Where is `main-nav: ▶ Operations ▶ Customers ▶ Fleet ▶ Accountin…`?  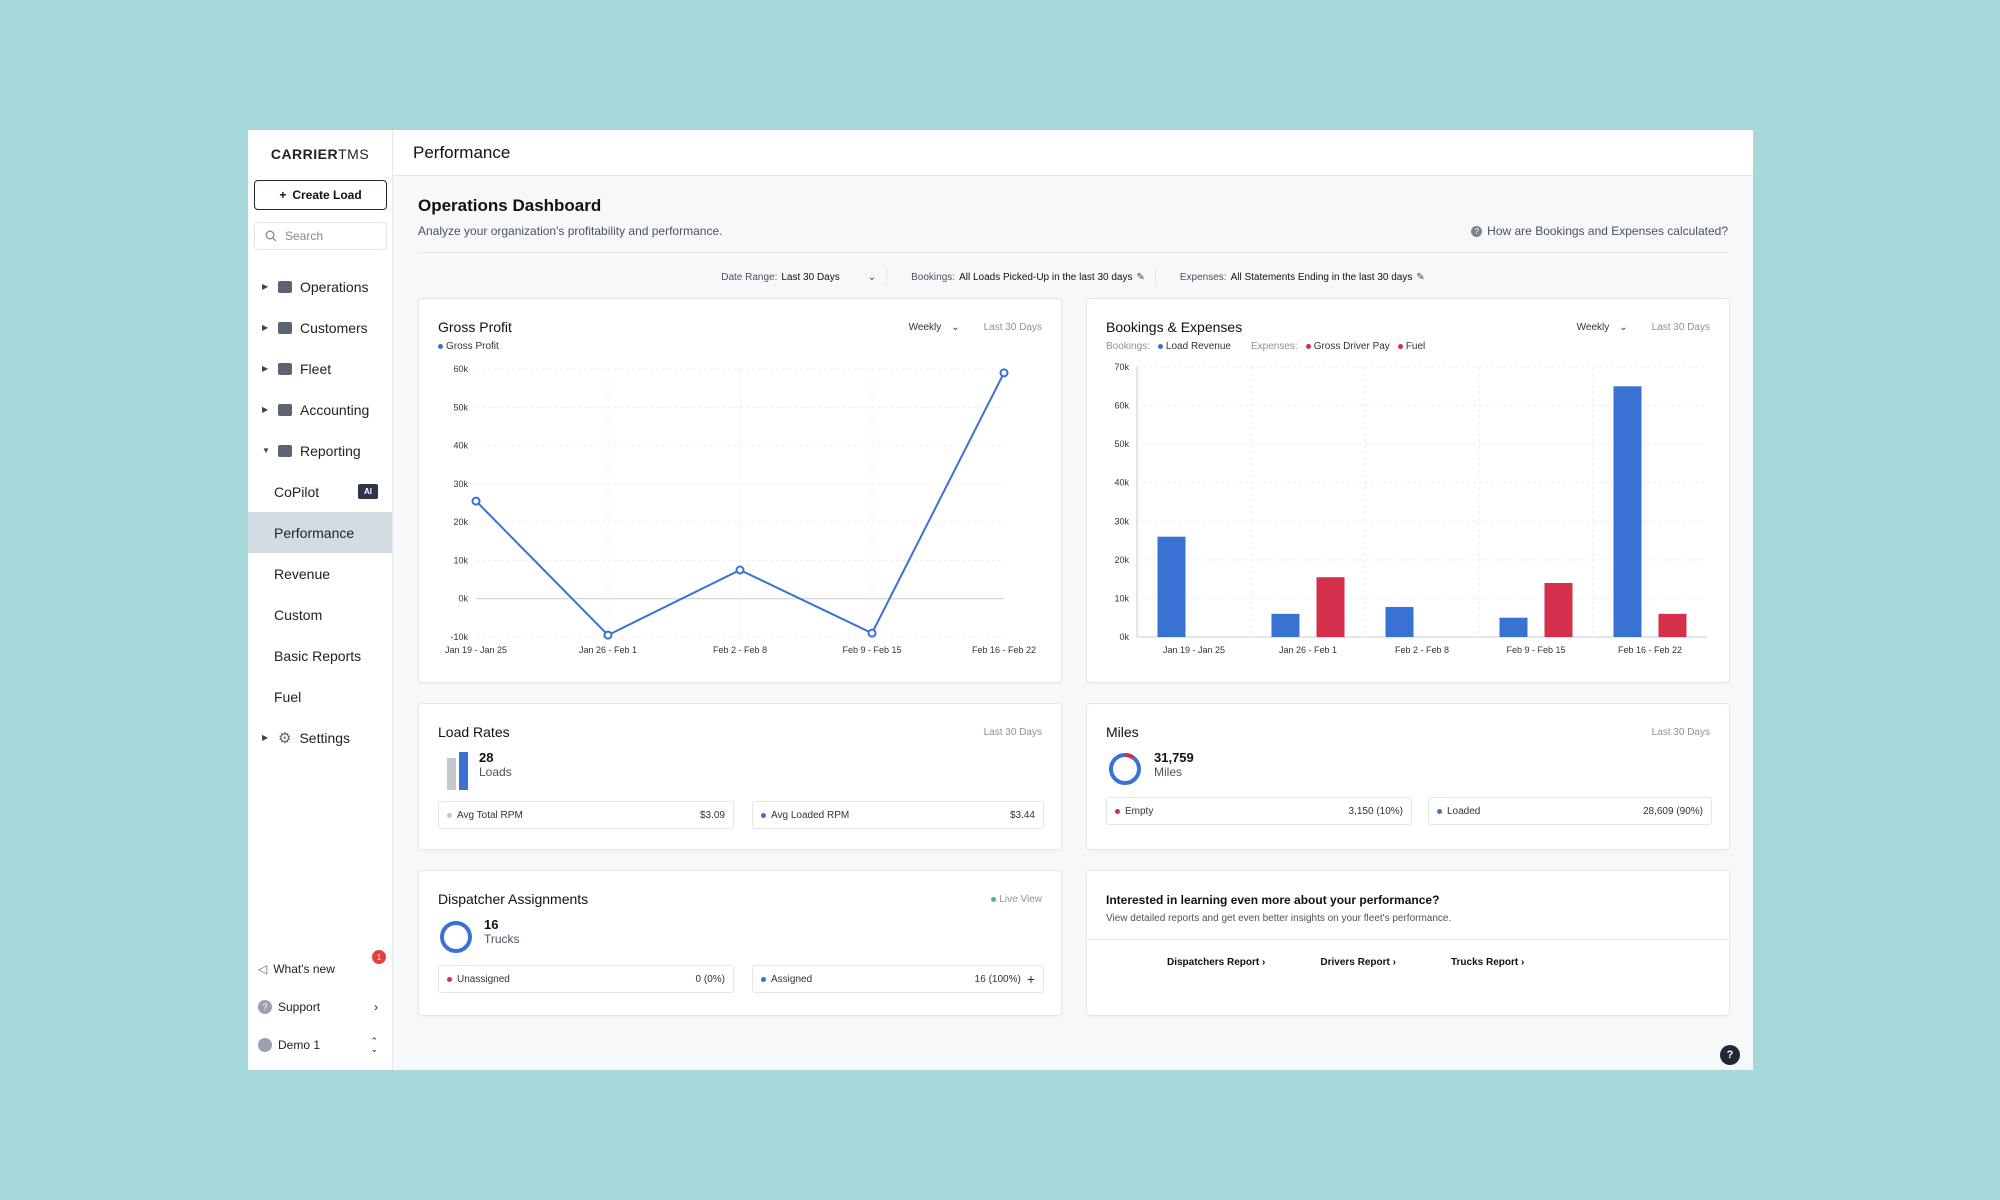
main-nav: ▶ Operations ▶ Customers ▶ Fleet ▶ Accountin… is located at coordinates (320, 512).